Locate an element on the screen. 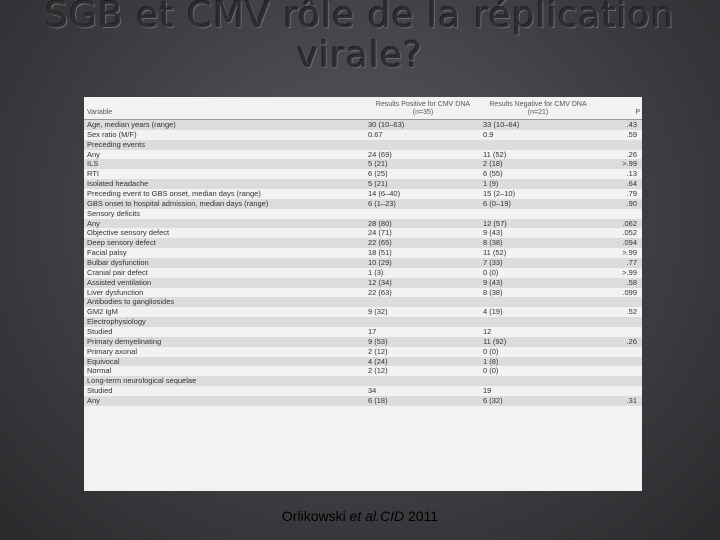 The width and height of the screenshot is (720, 540). cell-variable: GM2 IgM is located at coordinates (224, 312).